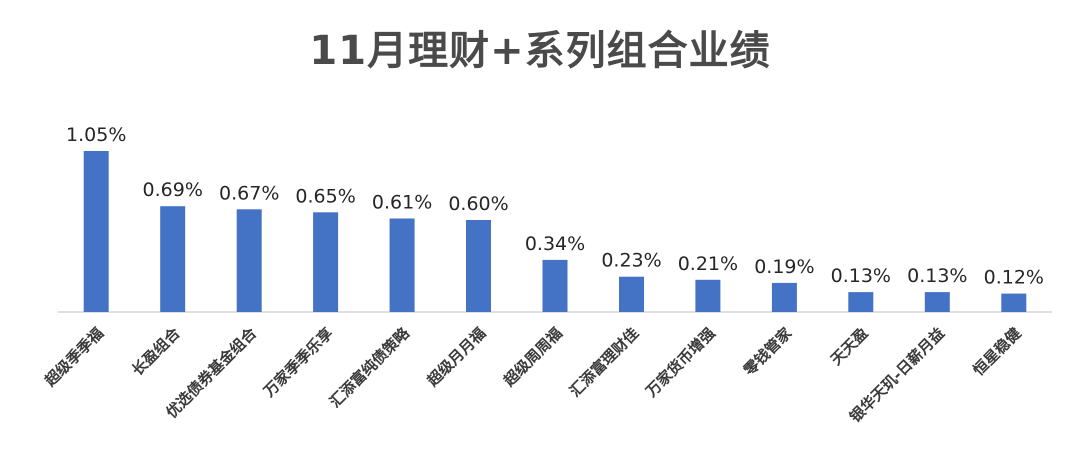  What do you see at coordinates (1014, 278) in the screenshot?
I see `data-label: 0.12%` at bounding box center [1014, 278].